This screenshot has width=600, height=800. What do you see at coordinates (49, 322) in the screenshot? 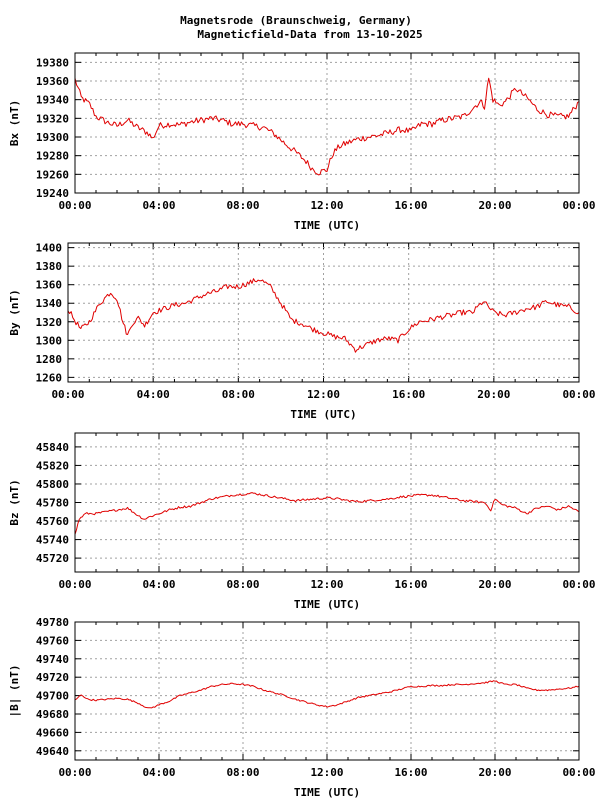
I see `y-tick-label: 1320` at bounding box center [49, 322].